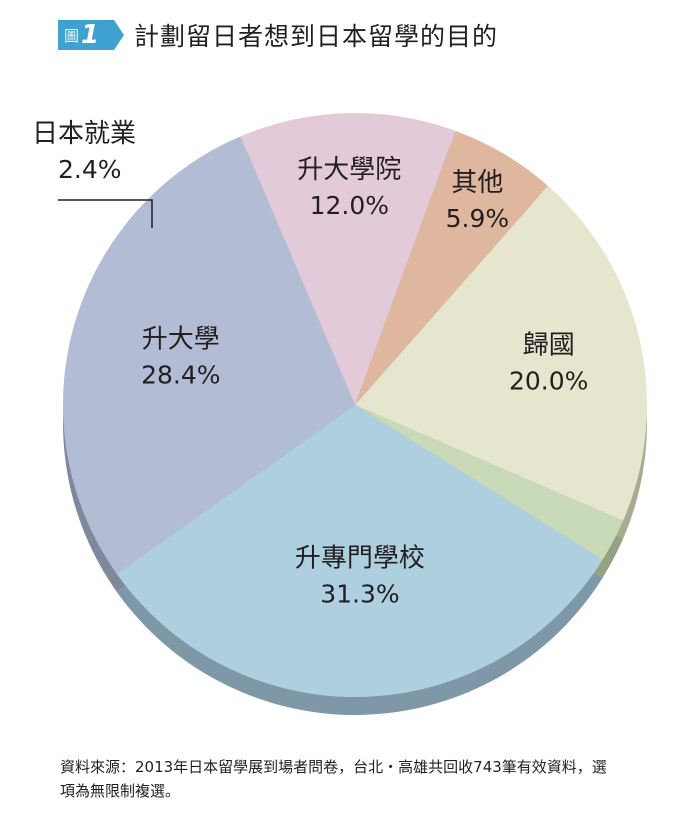 Image resolution: width=700 pixels, height=822 pixels. Describe the element at coordinates (548, 381) in the screenshot. I see `slice-value: 20.0%` at that location.